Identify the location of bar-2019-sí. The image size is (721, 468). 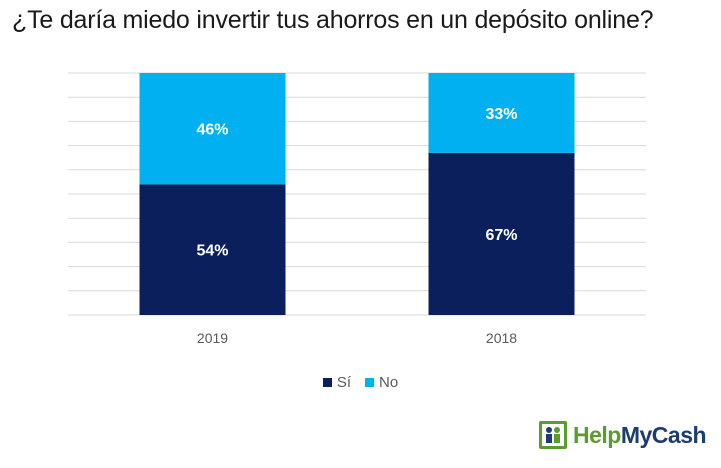
(212, 249).